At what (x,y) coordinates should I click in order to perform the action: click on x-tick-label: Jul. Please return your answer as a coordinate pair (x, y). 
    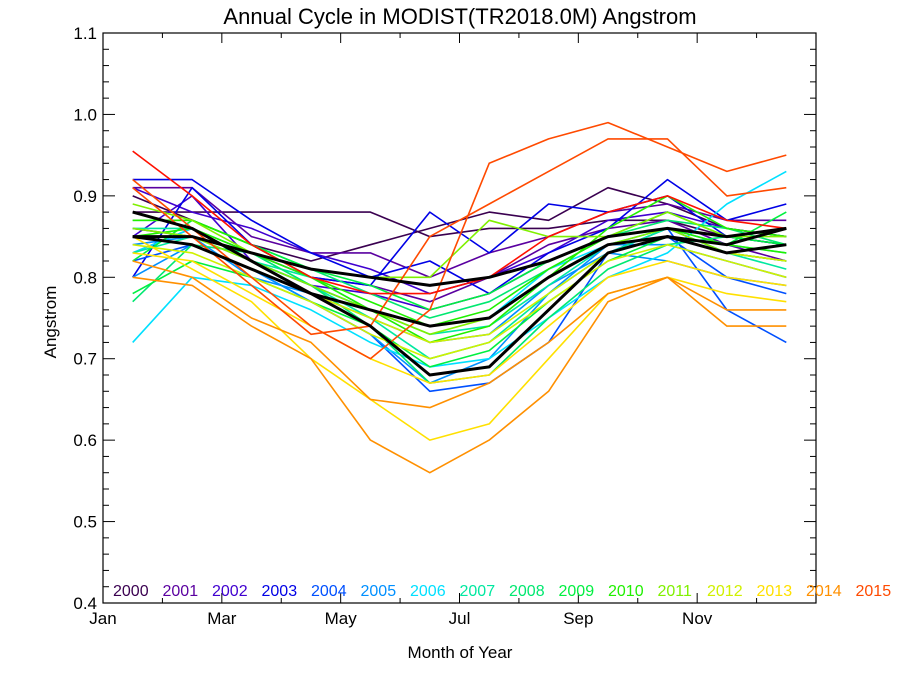
    Looking at the image, I should click on (460, 618).